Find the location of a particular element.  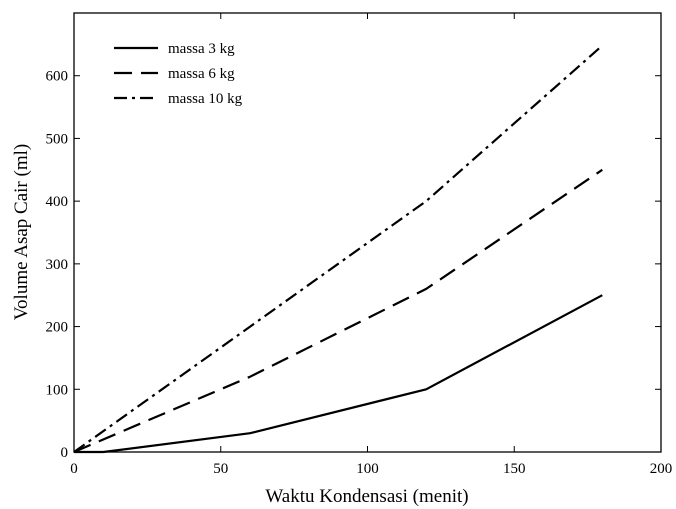

y-tick-label: 0 is located at coordinates (65, 453).